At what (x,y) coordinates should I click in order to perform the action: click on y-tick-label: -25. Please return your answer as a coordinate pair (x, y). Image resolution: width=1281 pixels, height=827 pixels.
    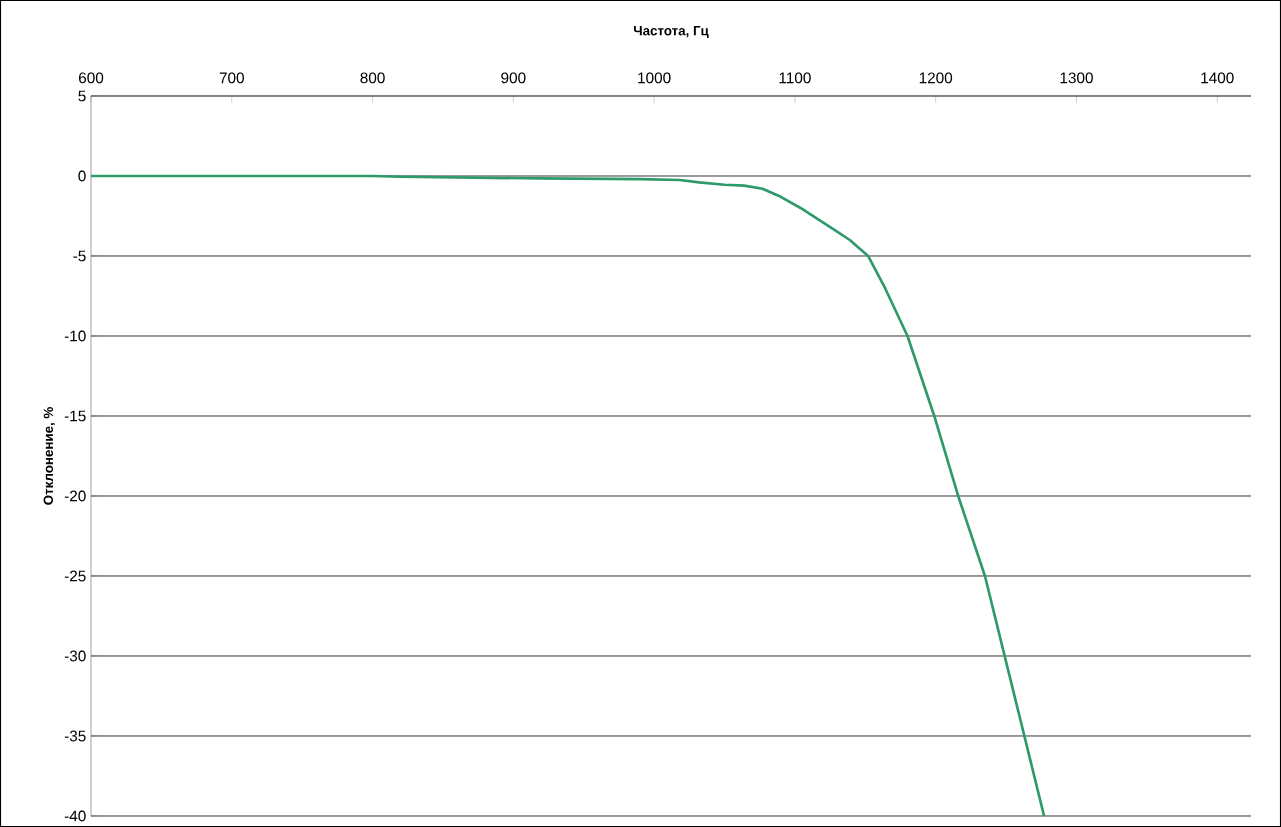
    Looking at the image, I should click on (75, 576).